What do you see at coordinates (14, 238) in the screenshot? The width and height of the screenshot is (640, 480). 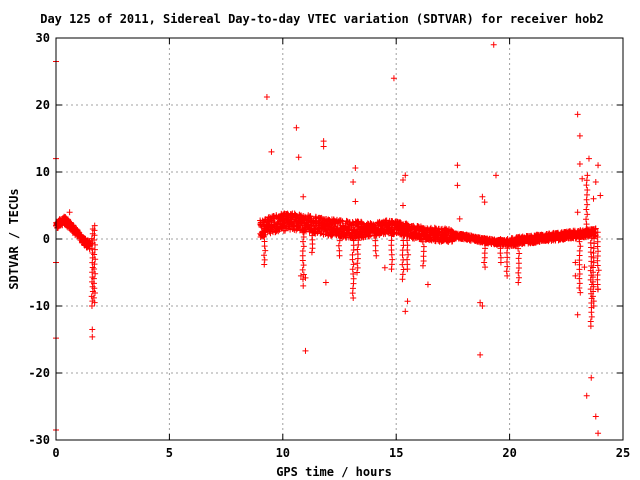 I see `y-axis-label: SDTVAR / TECUs` at bounding box center [14, 238].